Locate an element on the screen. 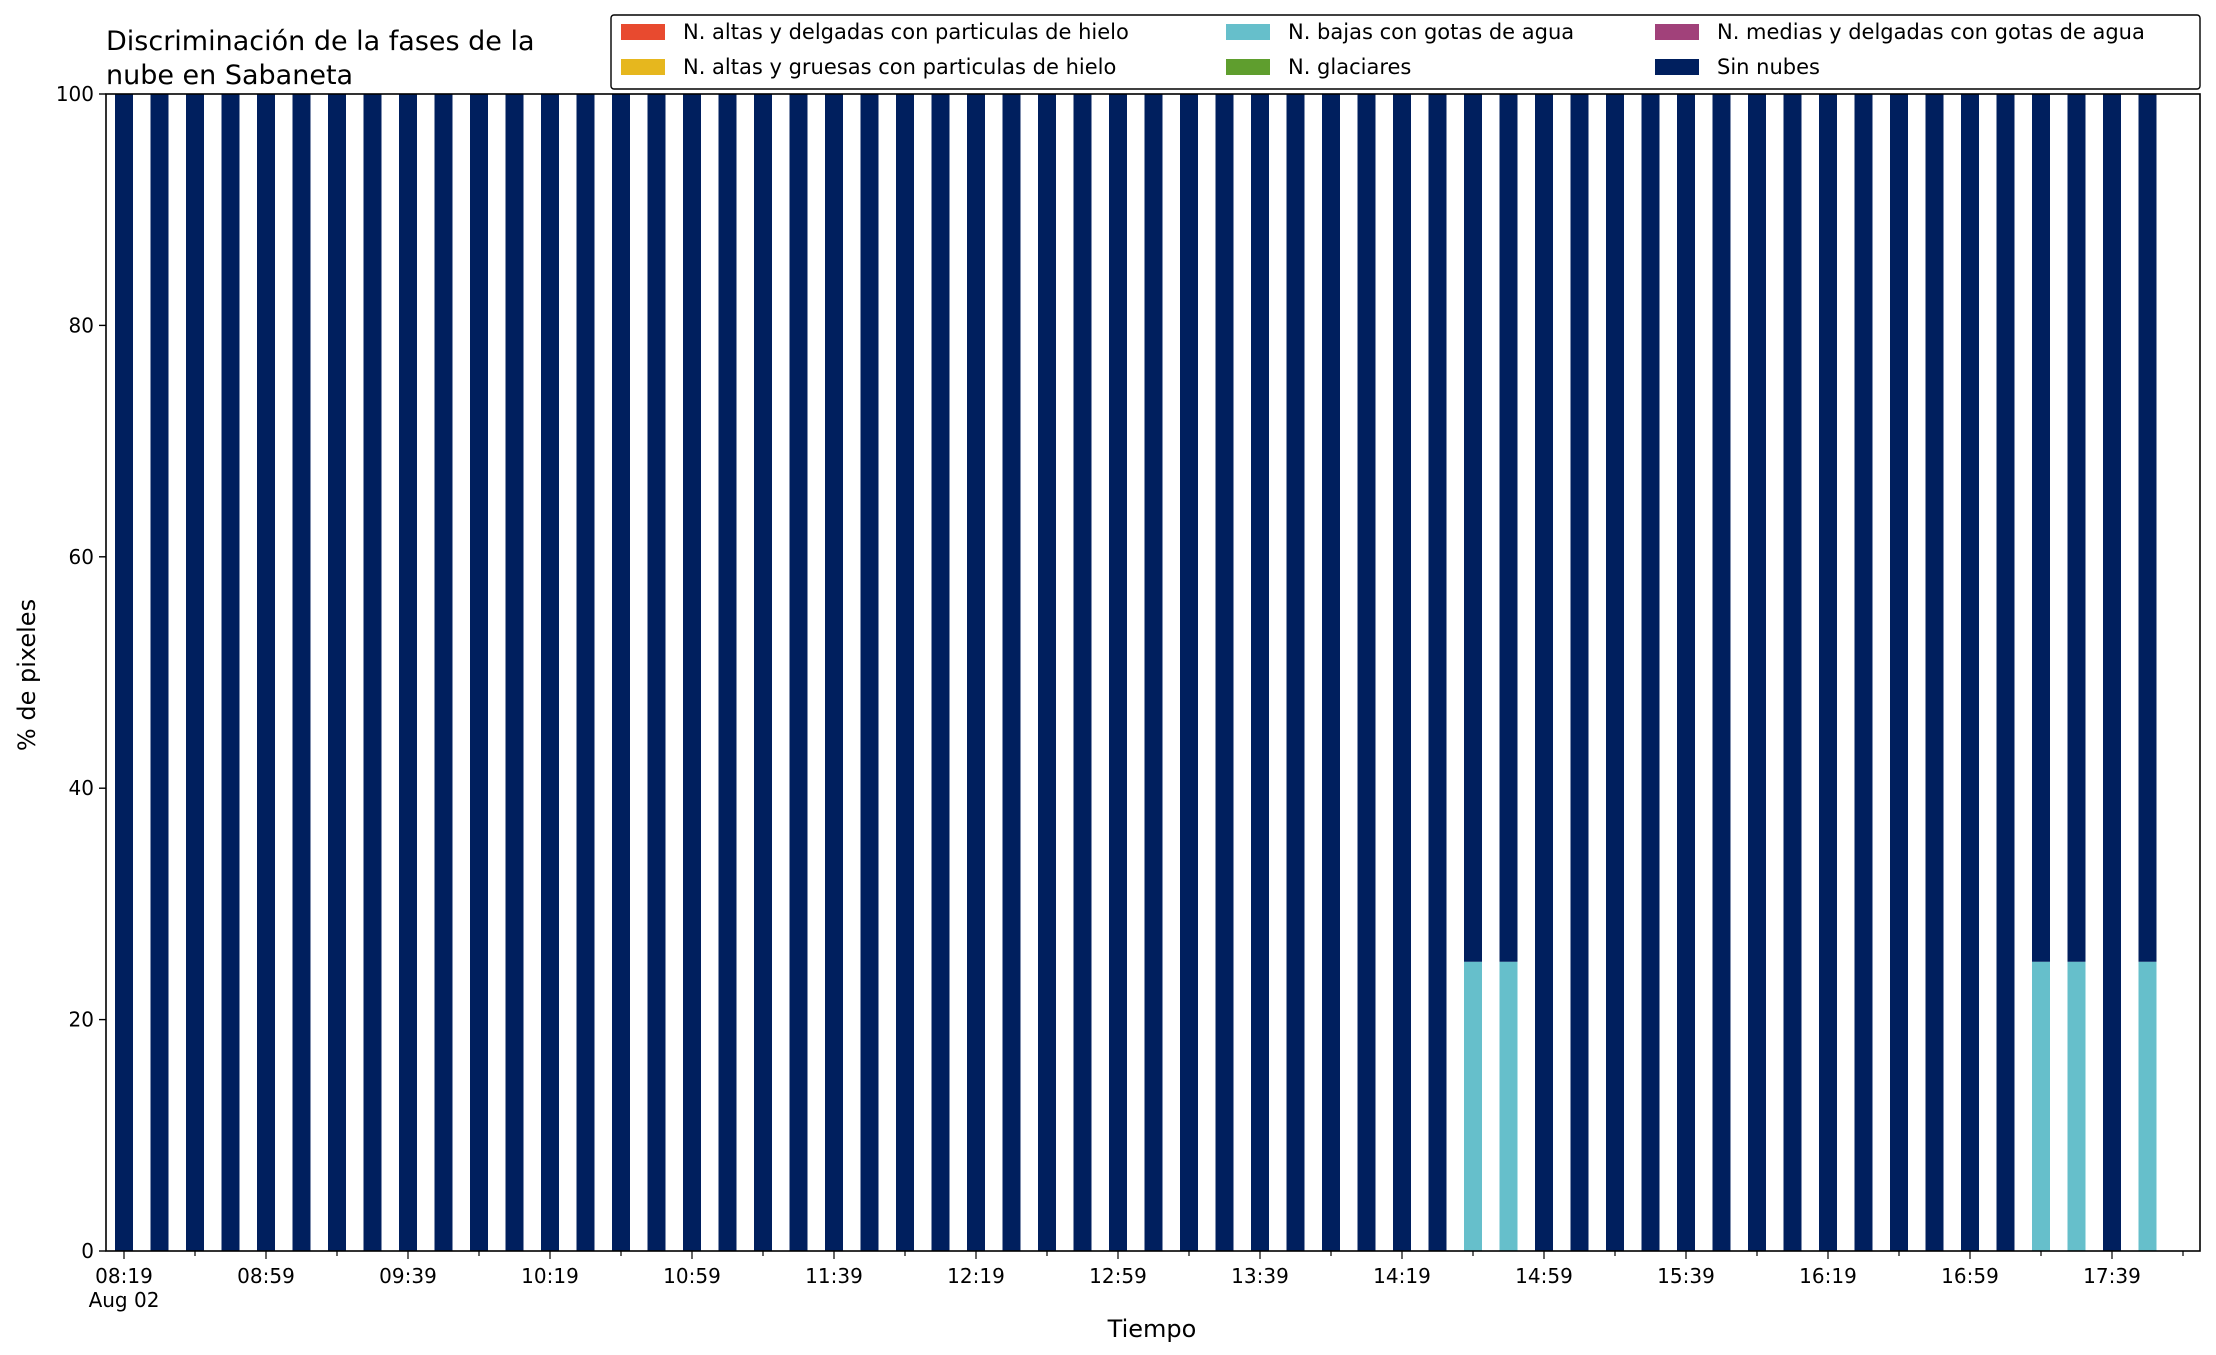  x-tick-label: 10:59 is located at coordinates (692, 1276).